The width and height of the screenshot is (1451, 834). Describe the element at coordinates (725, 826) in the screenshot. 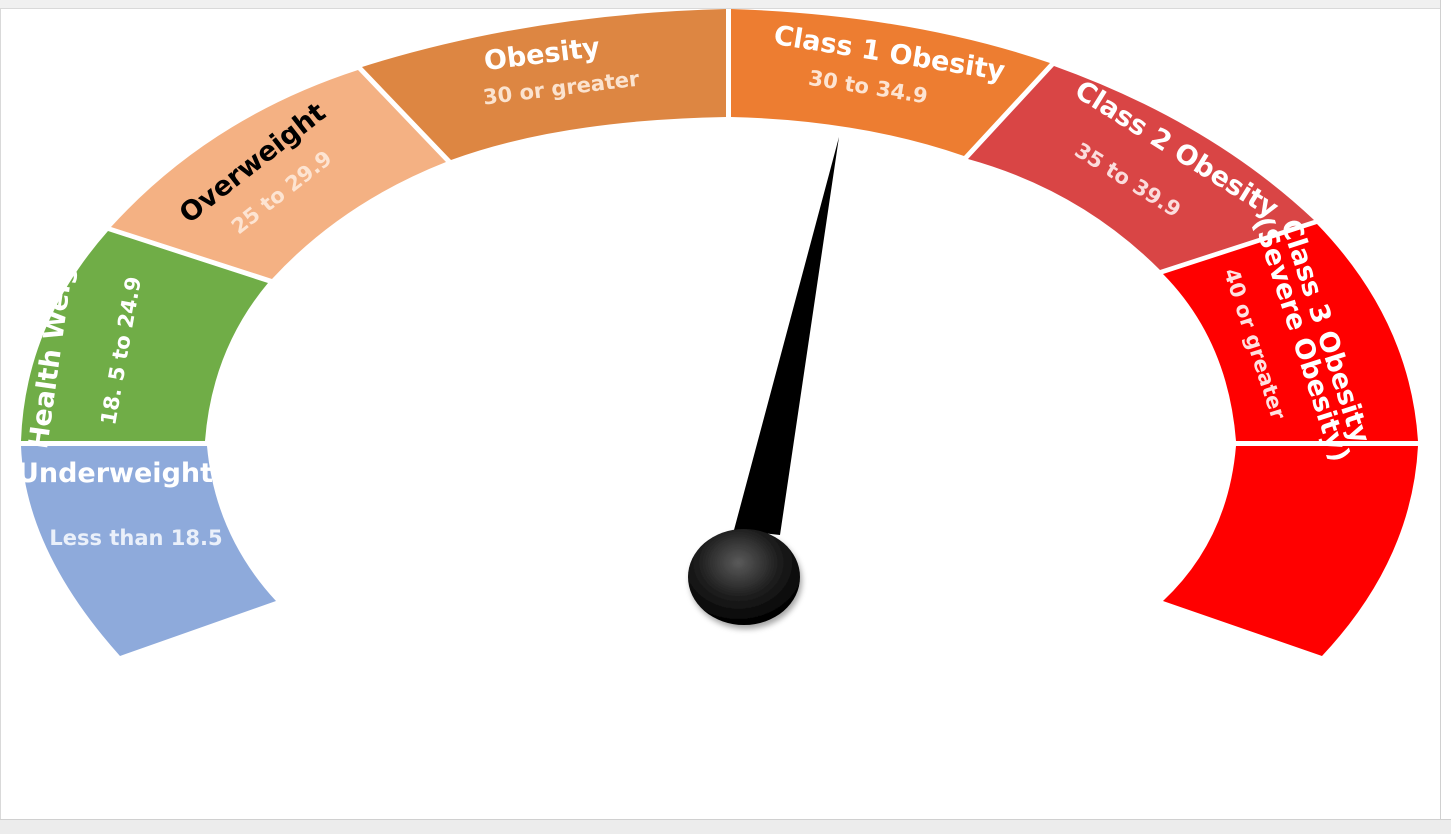

I see `bottom-scroll-strip` at that location.